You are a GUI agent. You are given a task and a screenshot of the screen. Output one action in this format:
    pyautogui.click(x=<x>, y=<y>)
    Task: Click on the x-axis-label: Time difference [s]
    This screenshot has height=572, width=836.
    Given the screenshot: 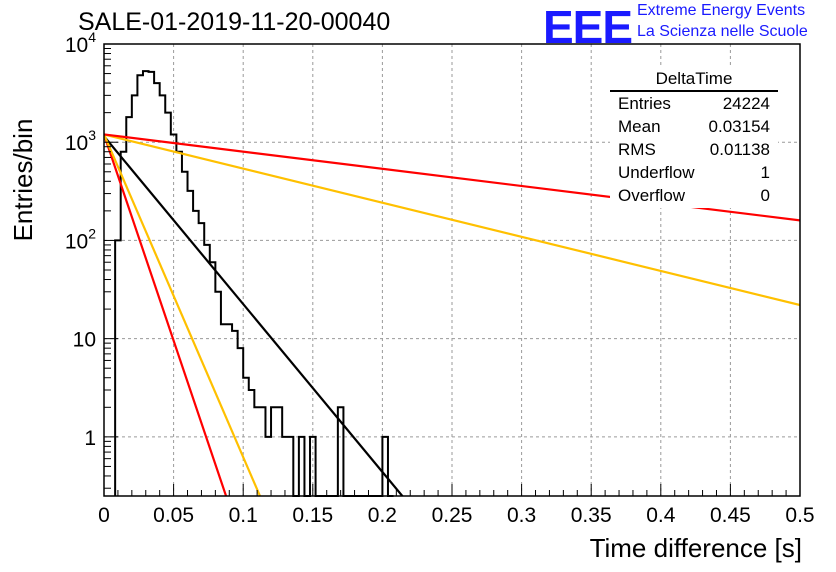 What is the action you would take?
    pyautogui.click(x=695, y=548)
    